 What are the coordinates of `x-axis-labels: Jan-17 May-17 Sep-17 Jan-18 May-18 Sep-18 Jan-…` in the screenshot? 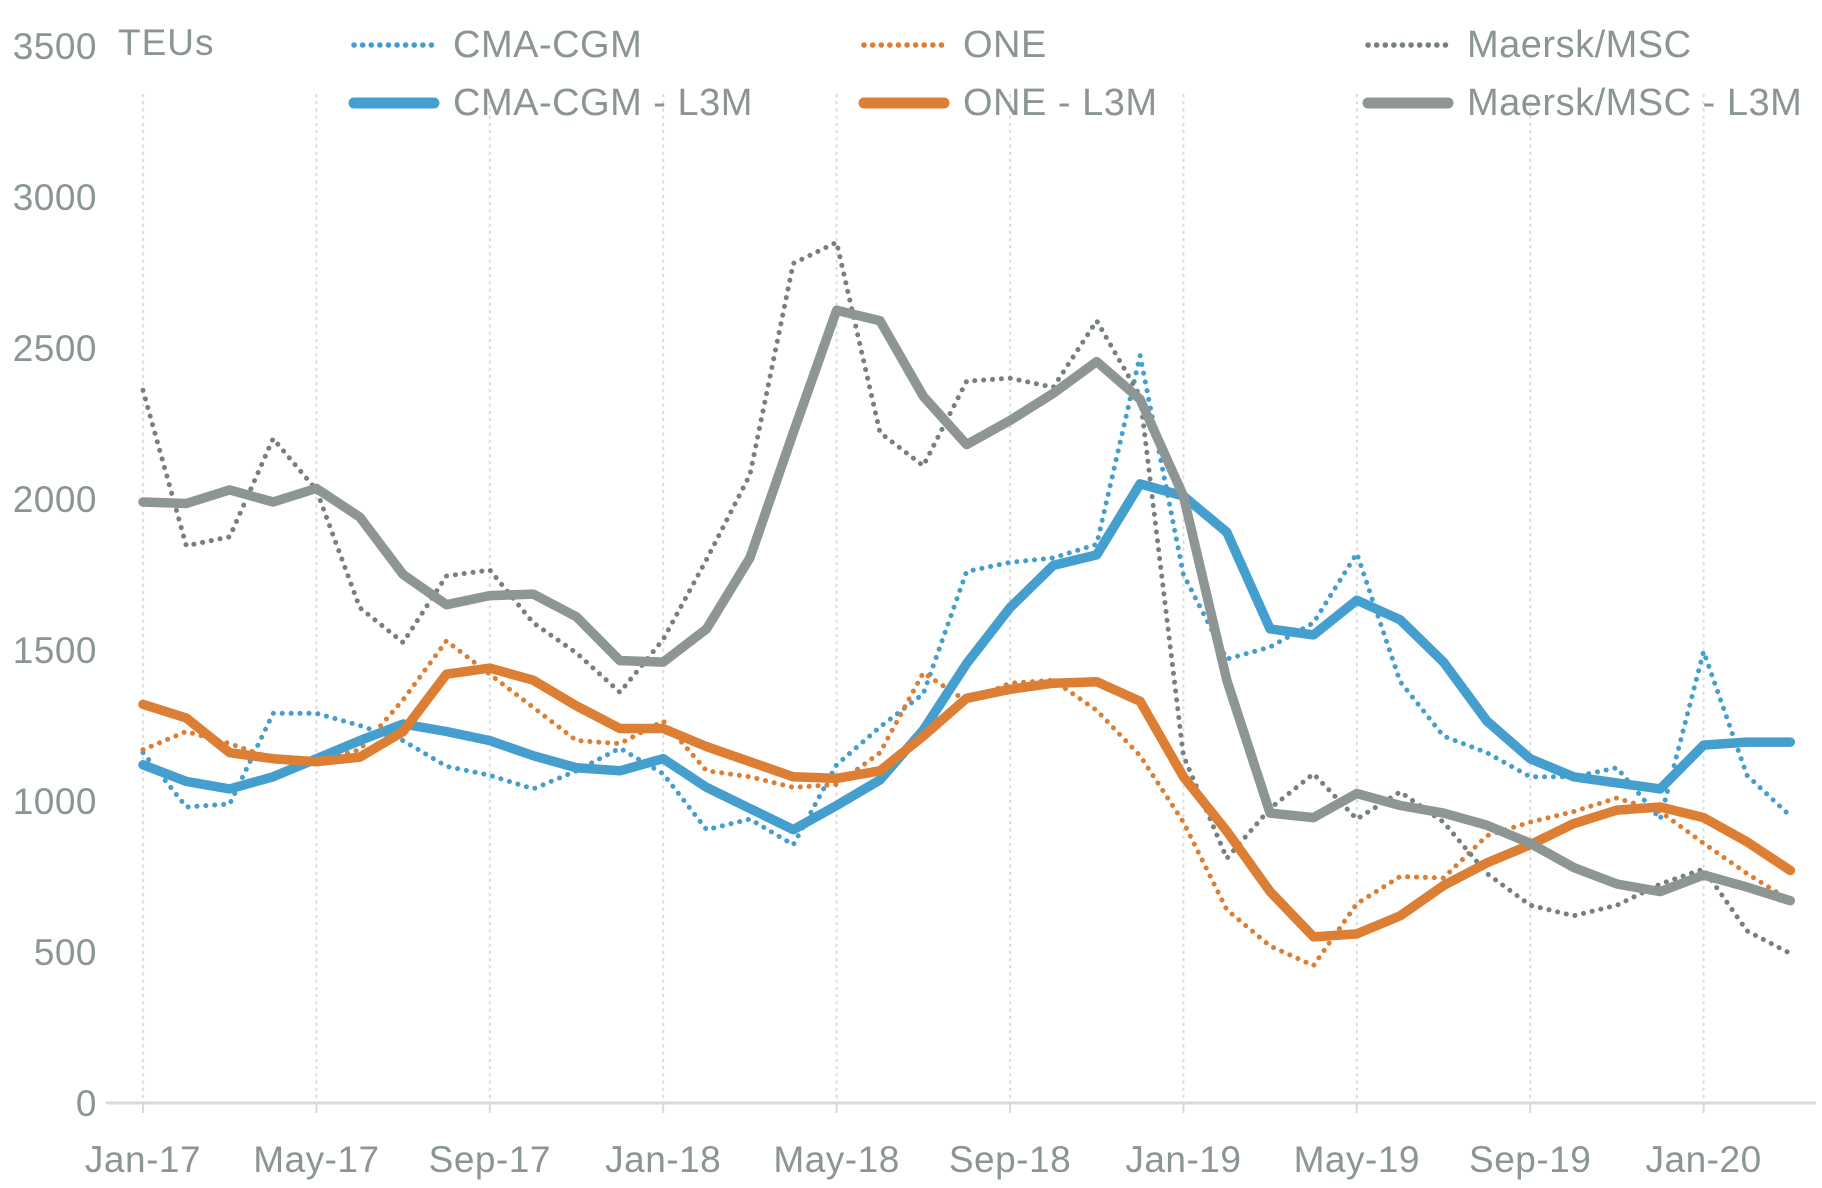 It's located at (923, 1159).